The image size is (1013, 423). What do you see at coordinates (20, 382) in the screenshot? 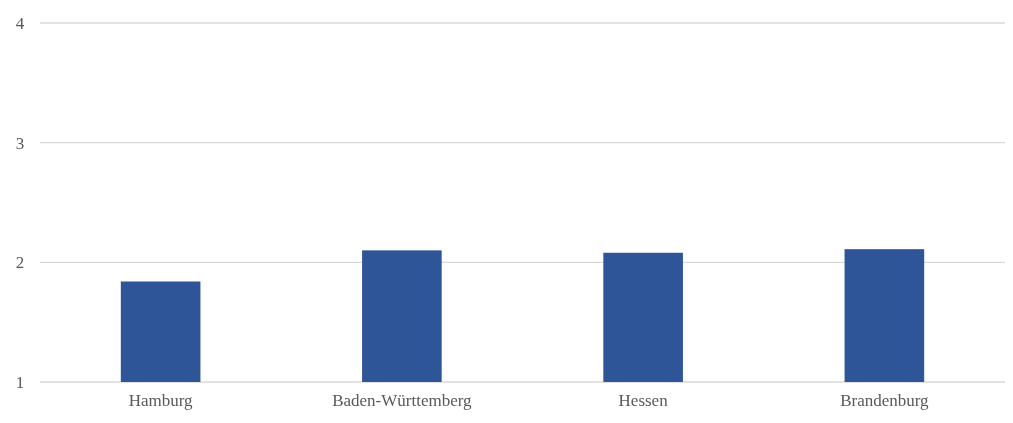
I see `y-tick-label: 1` at bounding box center [20, 382].